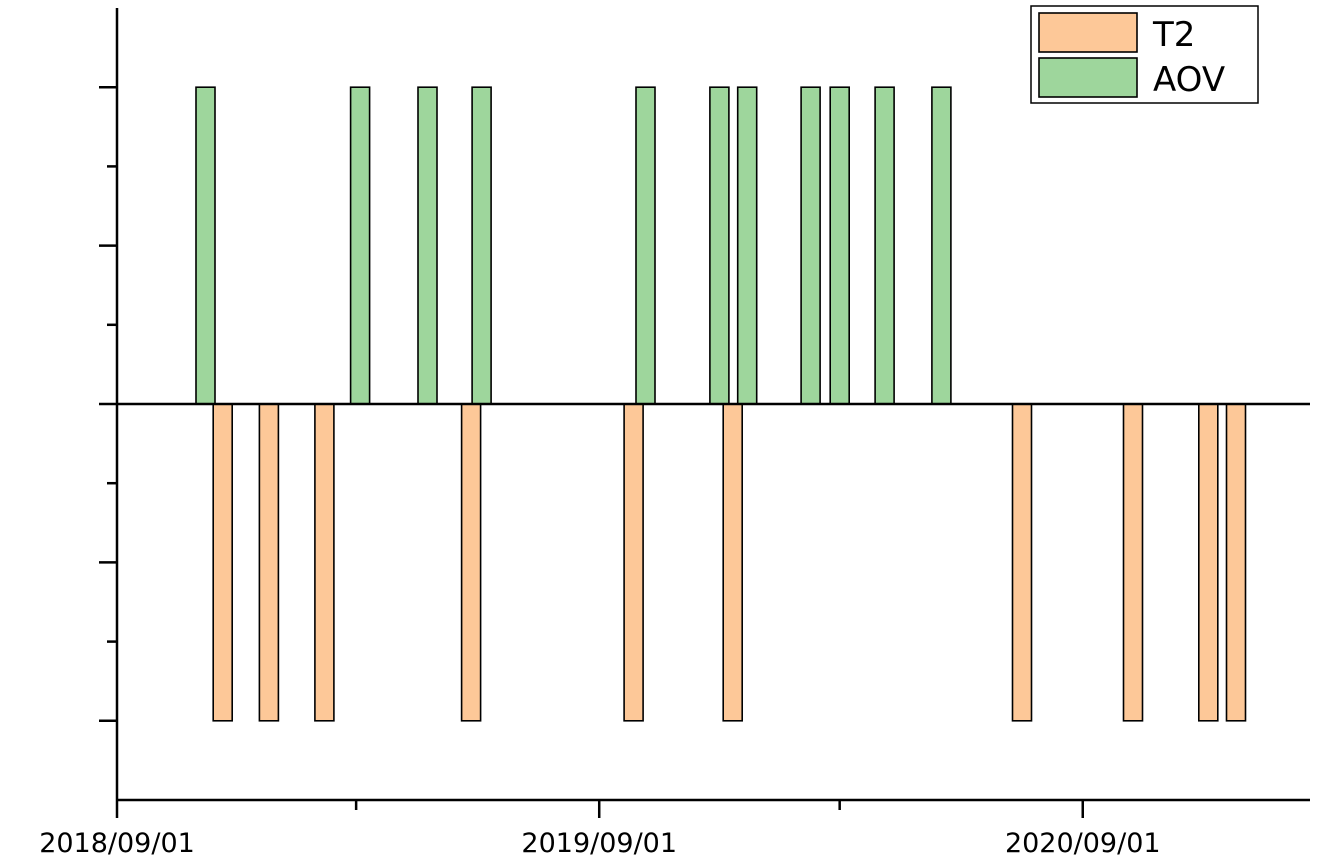 This screenshot has width=1319, height=864. I want to click on legend: T2 AOV, so click(1144, 54).